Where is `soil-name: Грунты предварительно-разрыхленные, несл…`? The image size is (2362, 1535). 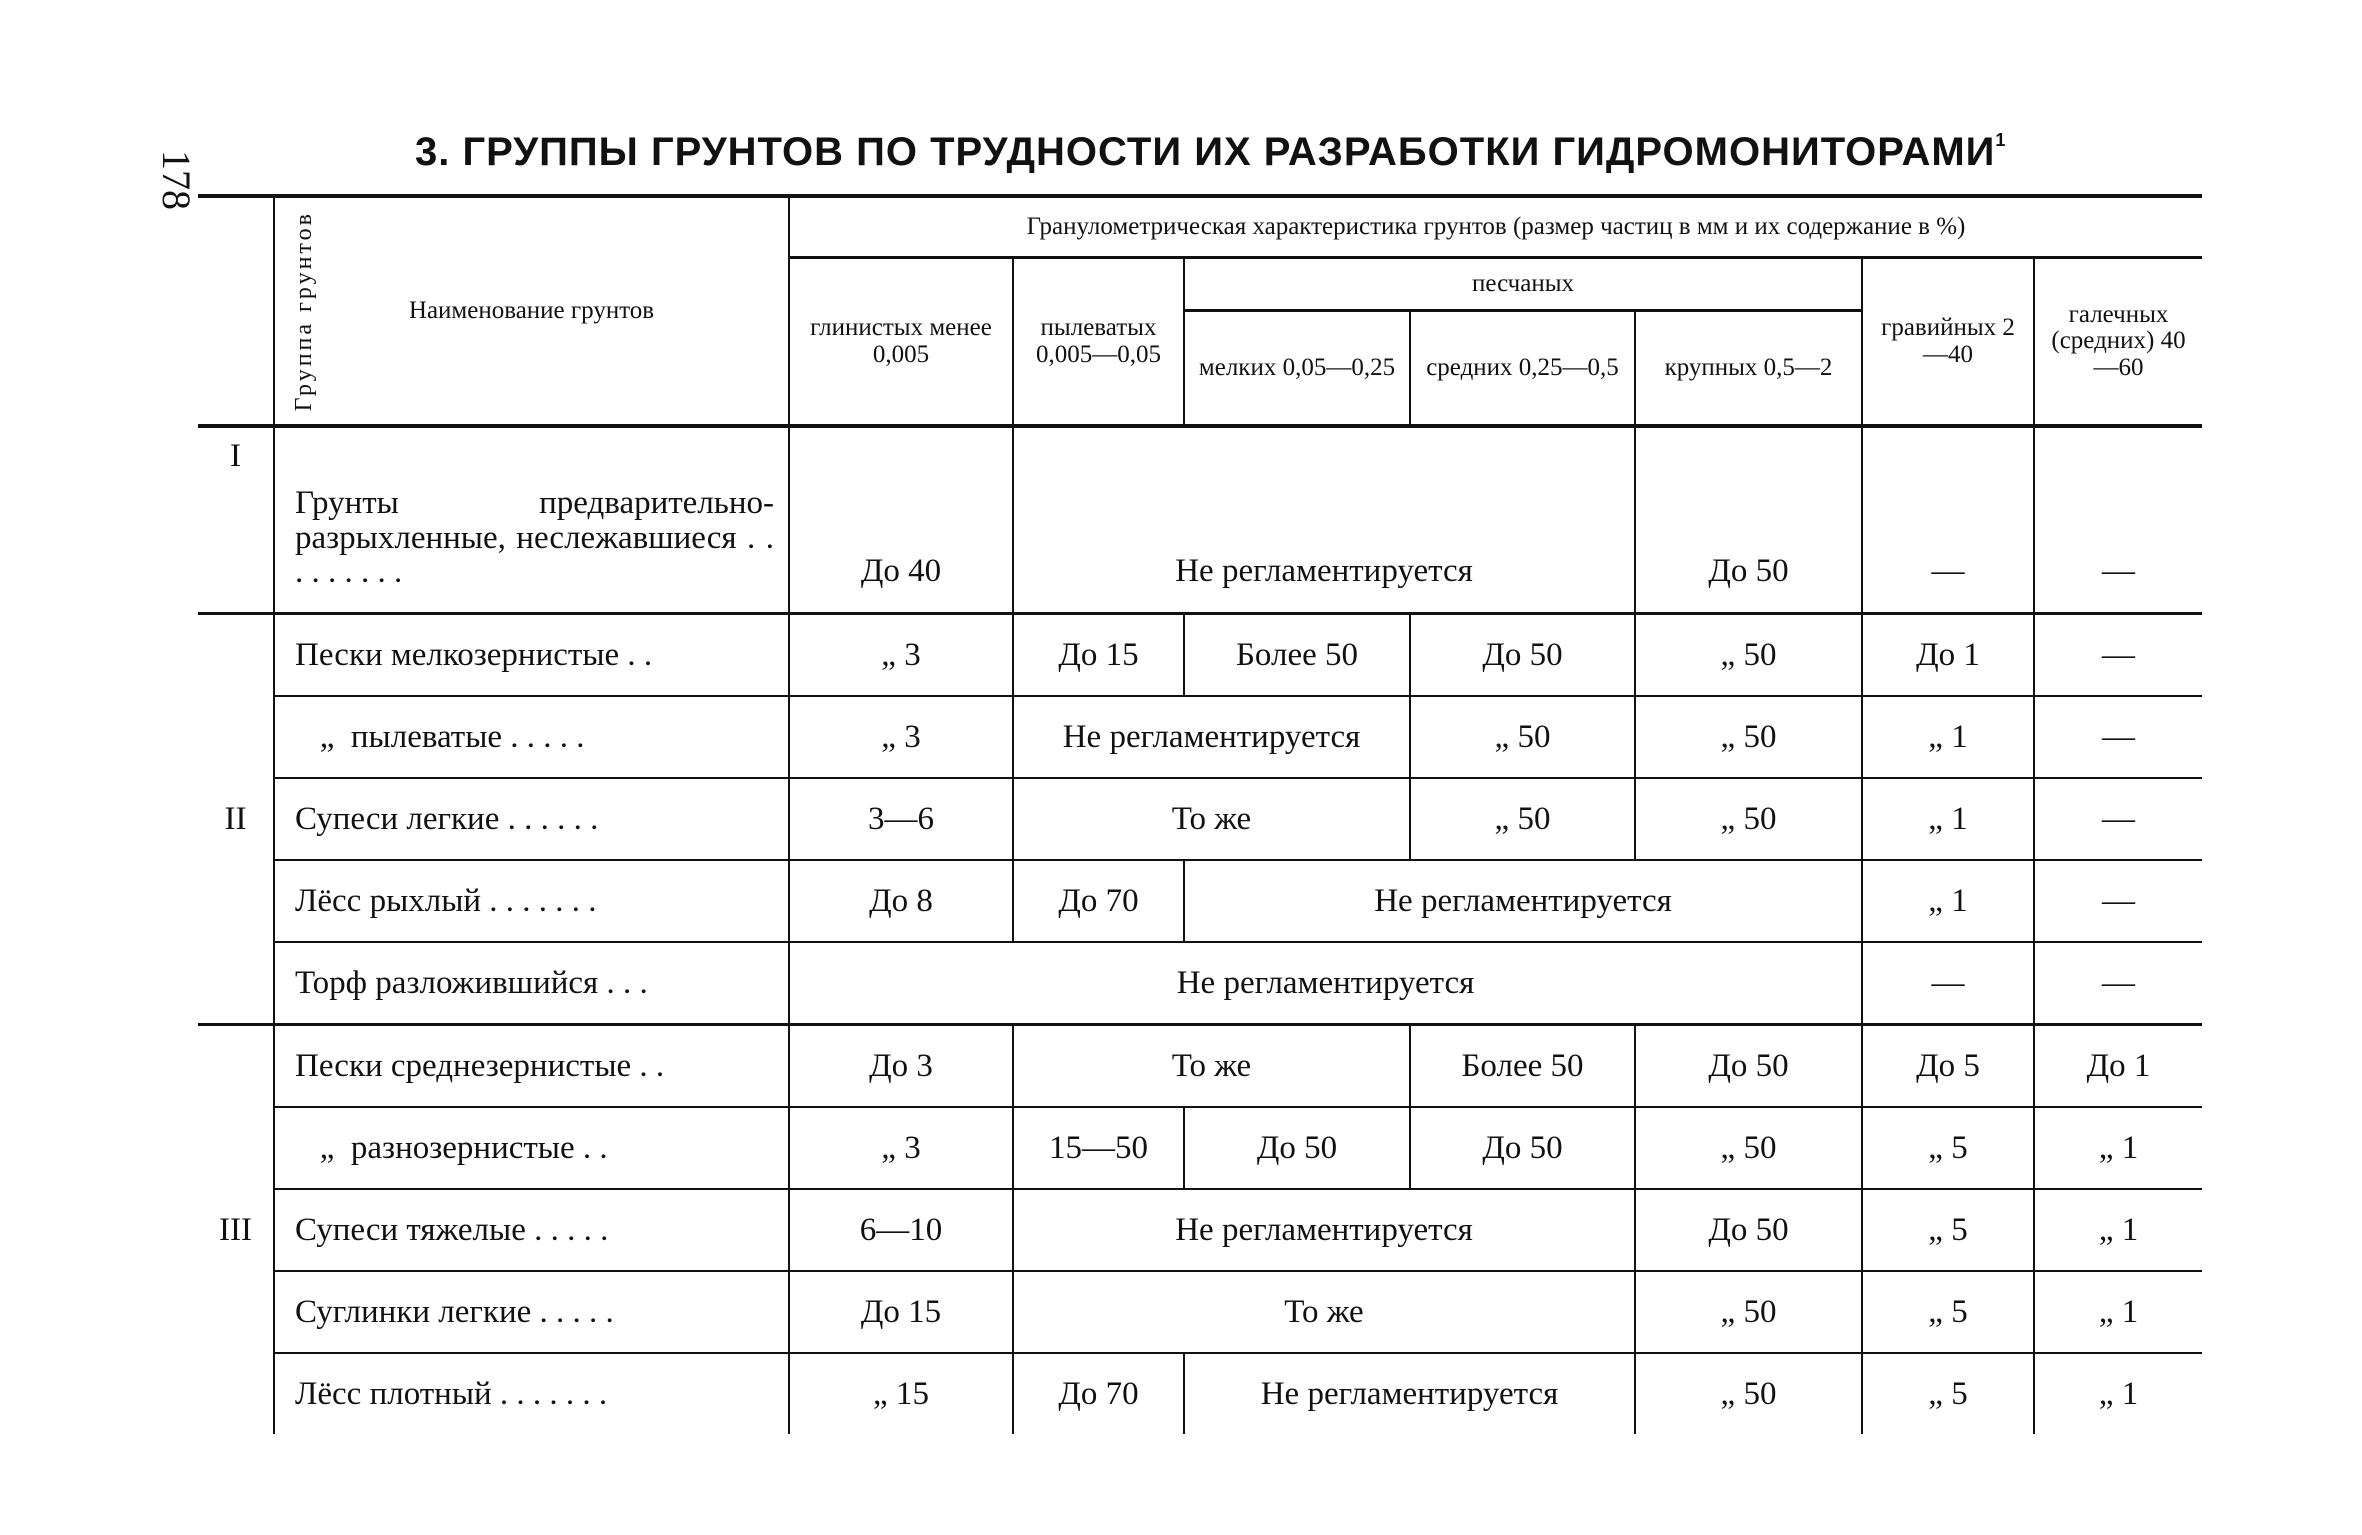
soil-name: Грунты предварительно-разрыхленные, несл… is located at coordinates (531, 520).